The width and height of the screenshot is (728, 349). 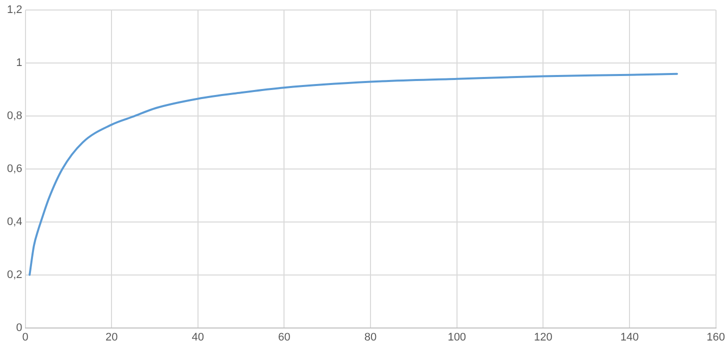 What do you see at coordinates (14, 10) in the screenshot?
I see `y-tick-label: 1,2` at bounding box center [14, 10].